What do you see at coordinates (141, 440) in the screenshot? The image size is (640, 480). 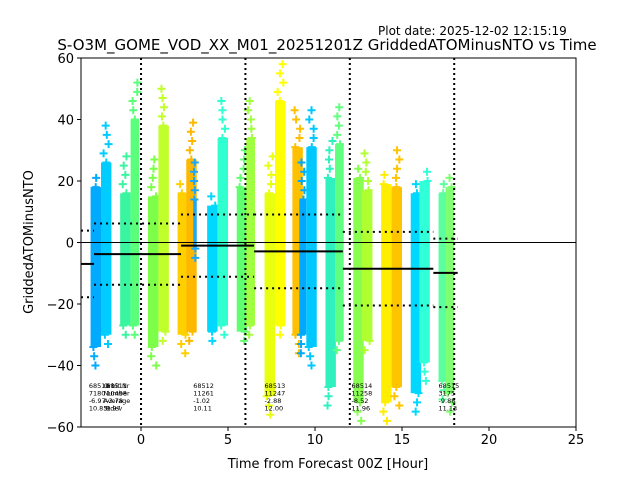 I see `x-tick-label: 0` at bounding box center [141, 440].